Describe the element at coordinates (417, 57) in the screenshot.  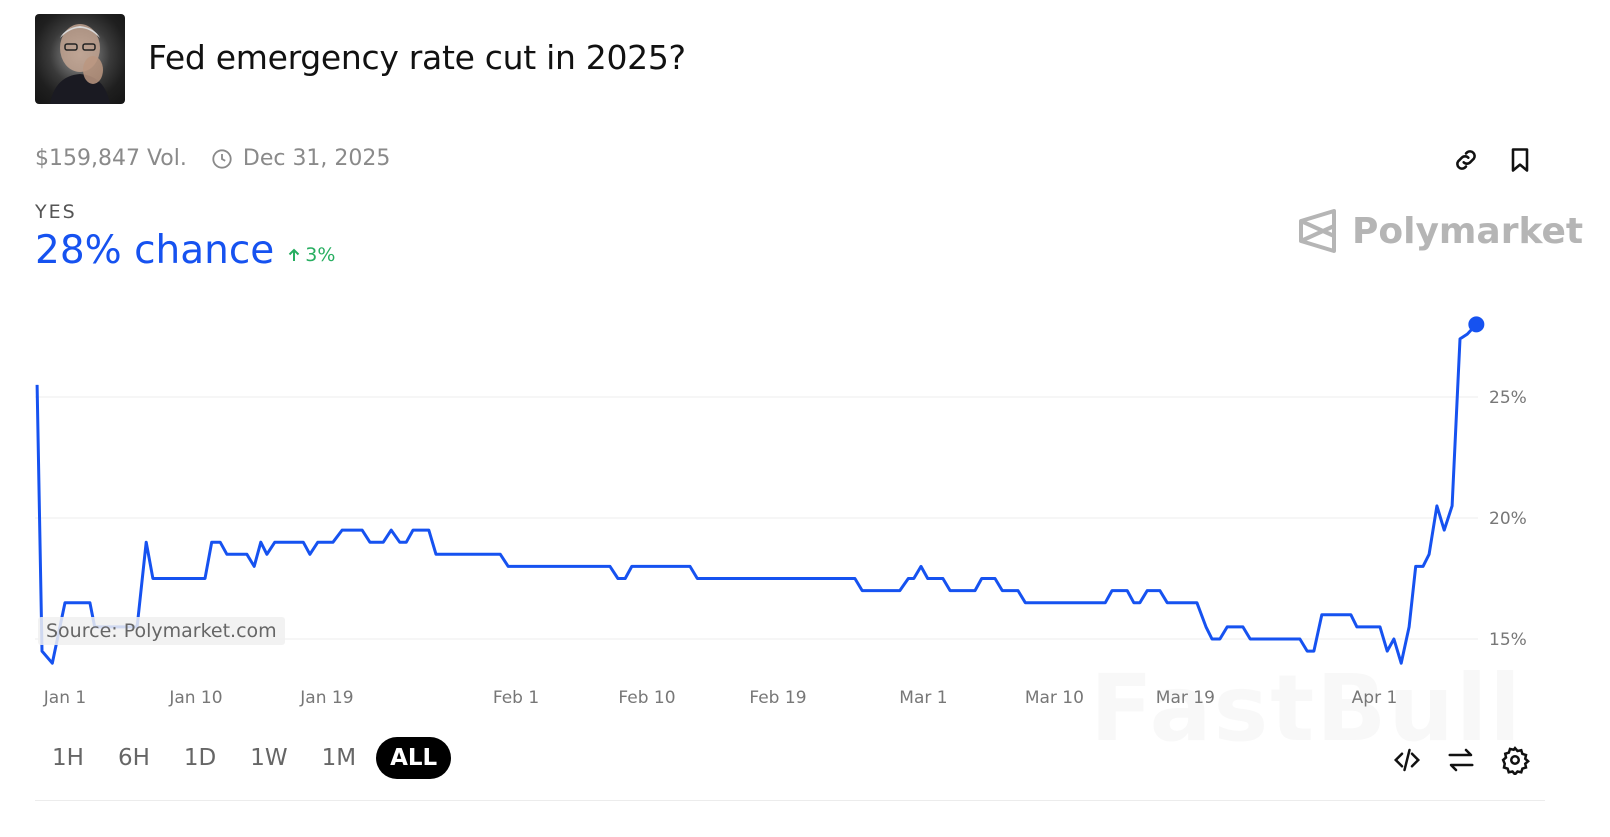
I see `page-title: Fed emergency rate cut in 2025?` at that location.